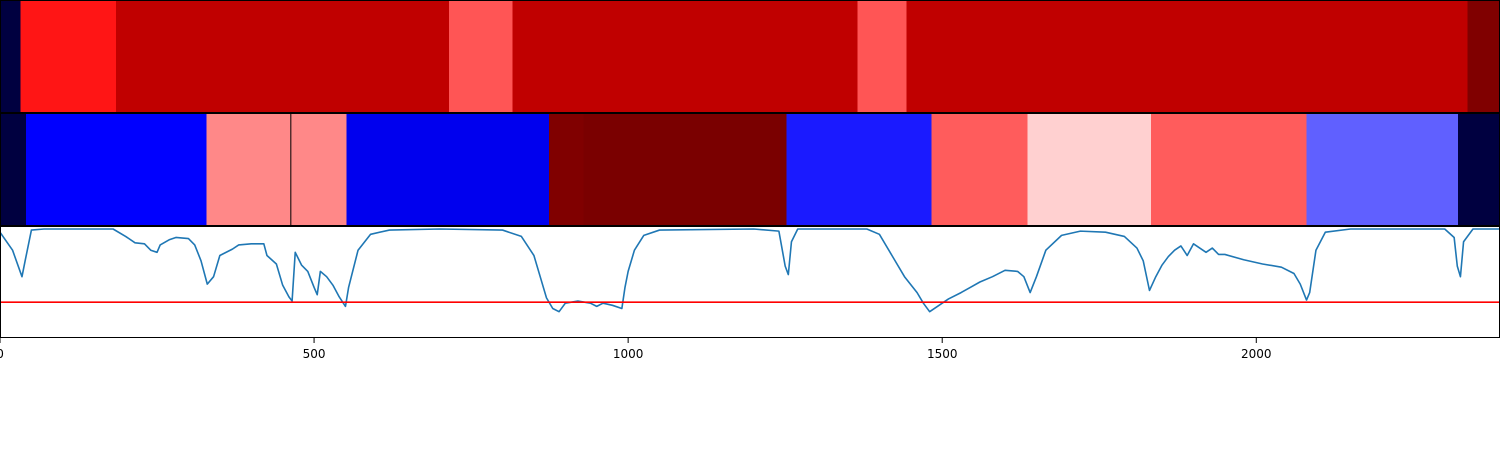 This screenshot has height=450, width=1500. I want to click on x-axis: 0 500 1000 1500 2000, so click(636, 349).